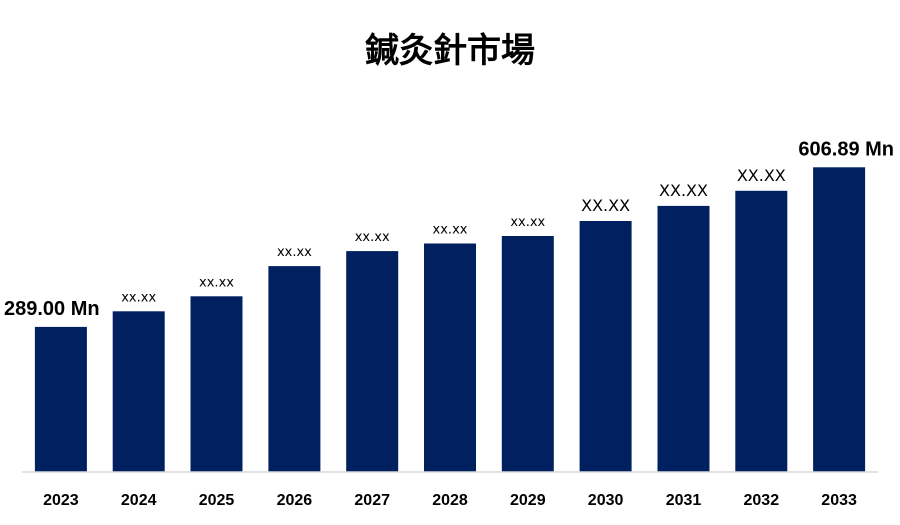 Image resolution: width=900 pixels, height=525 pixels. I want to click on data-label-2029: xx.xx, so click(527, 222).